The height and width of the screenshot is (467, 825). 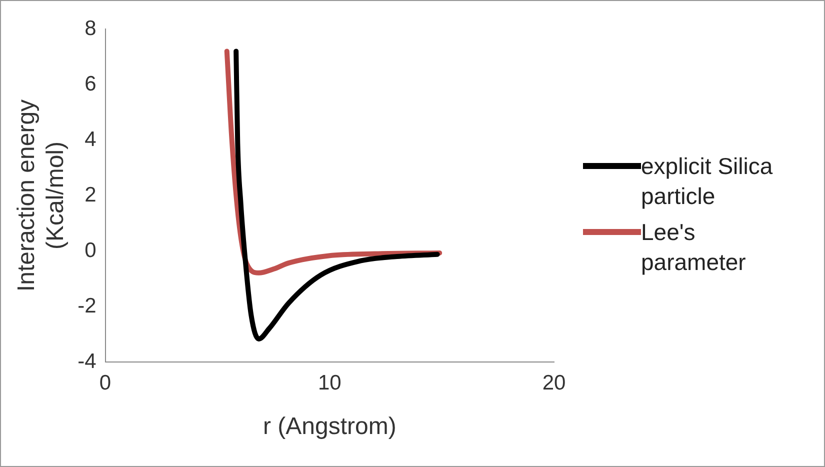 I want to click on x-tick-label: 0, so click(x=105, y=382).